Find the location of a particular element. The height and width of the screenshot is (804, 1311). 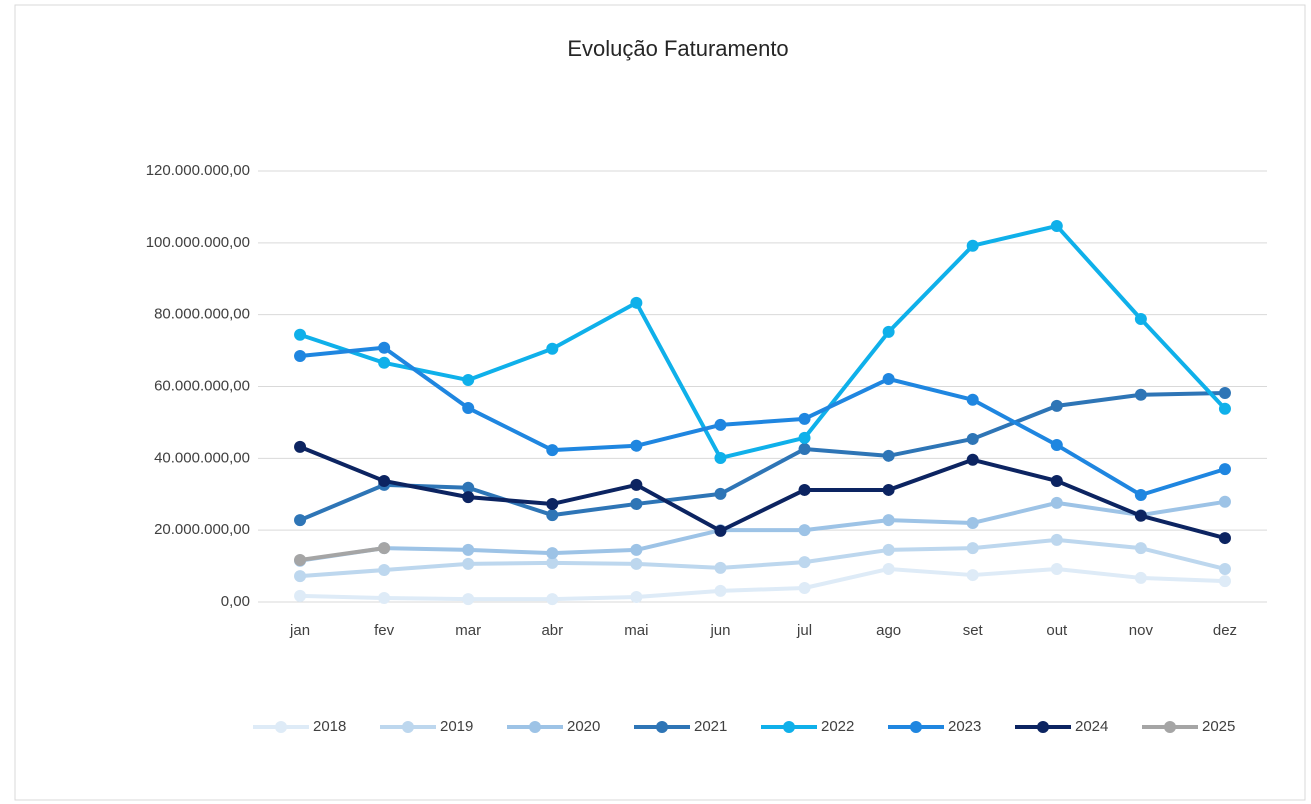

x-tick-label: abr is located at coordinates (552, 630).